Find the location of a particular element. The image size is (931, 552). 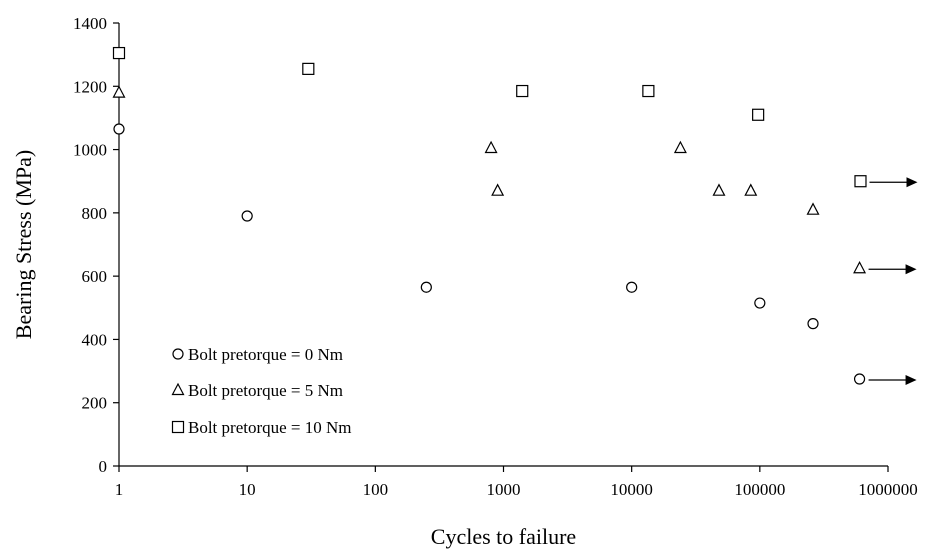

legend-triangle-icon is located at coordinates (178, 389).